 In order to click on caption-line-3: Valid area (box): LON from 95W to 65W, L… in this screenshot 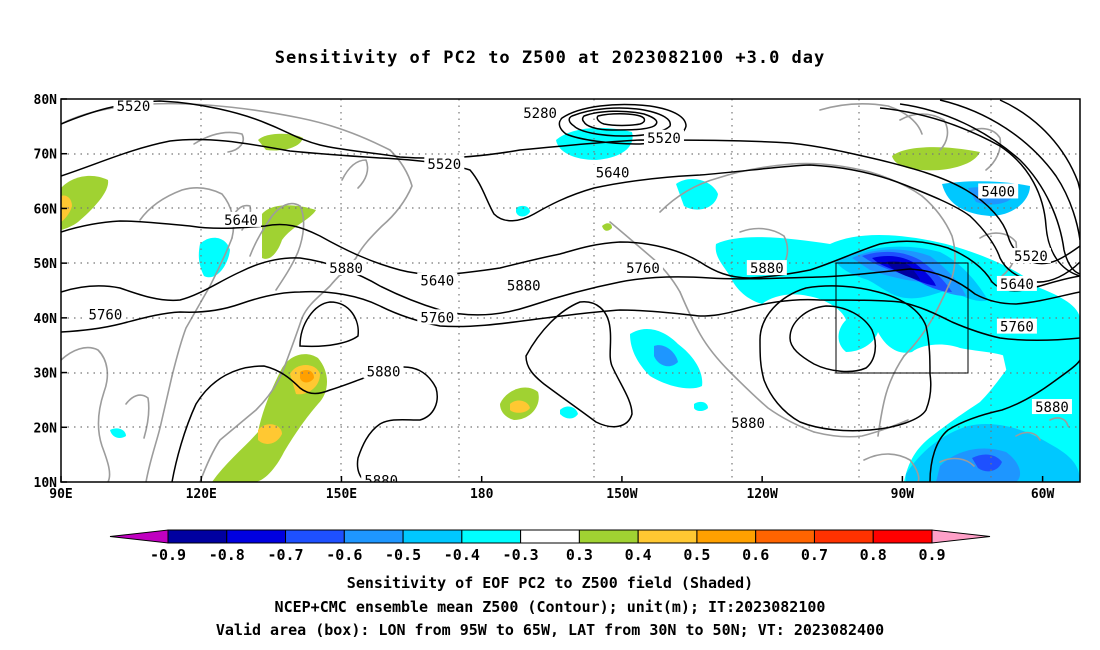, I will do `click(550, 630)`.